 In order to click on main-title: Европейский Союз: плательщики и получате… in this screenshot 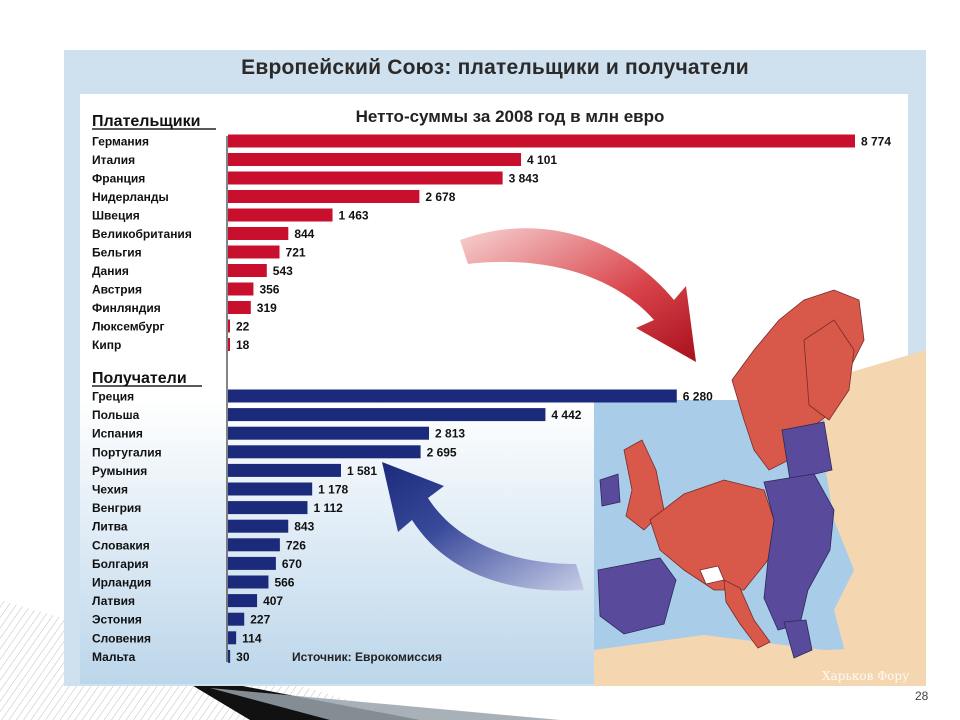, I will do `click(495, 67)`.